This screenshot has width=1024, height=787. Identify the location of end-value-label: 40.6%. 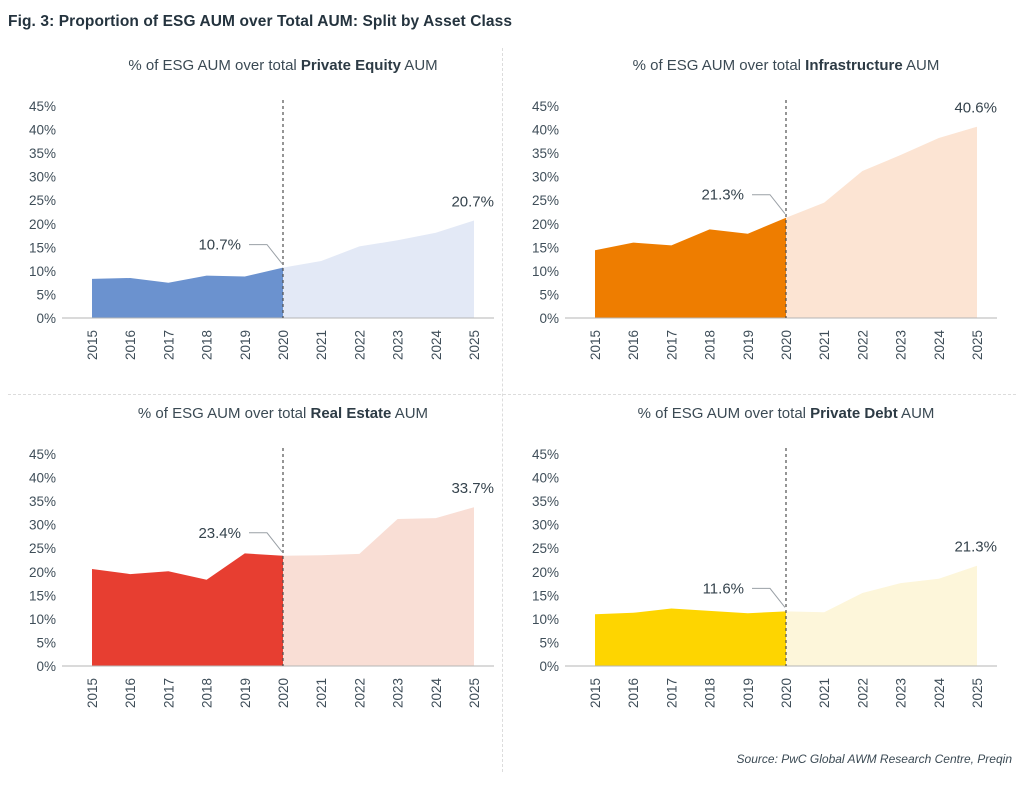
(975, 108).